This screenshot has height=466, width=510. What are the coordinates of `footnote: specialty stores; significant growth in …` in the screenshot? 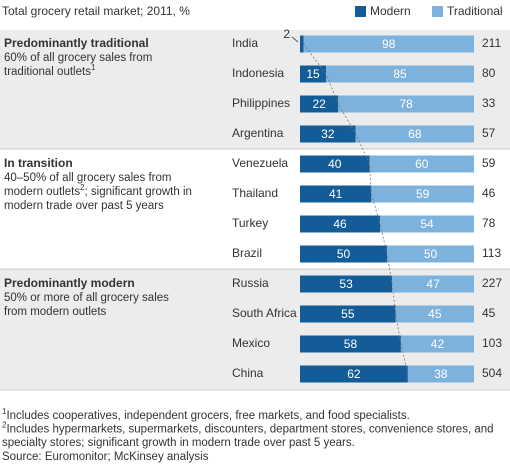 It's located at (178, 443).